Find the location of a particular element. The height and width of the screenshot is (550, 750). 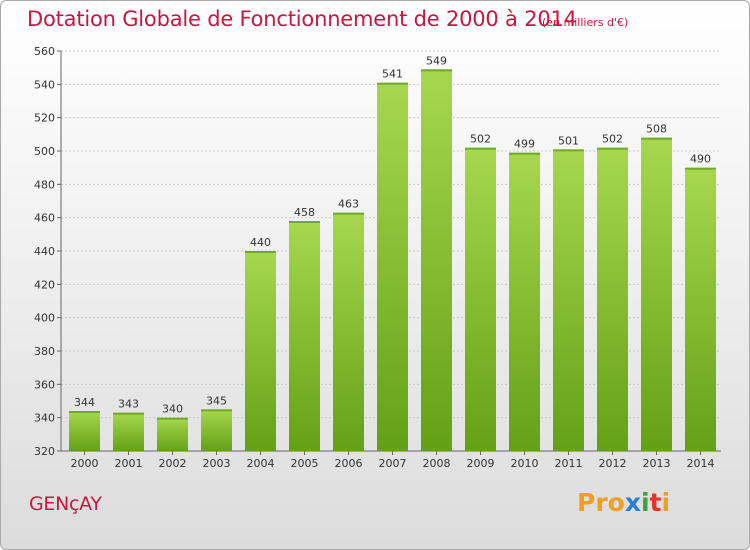

bar-2009 is located at coordinates (480, 299).